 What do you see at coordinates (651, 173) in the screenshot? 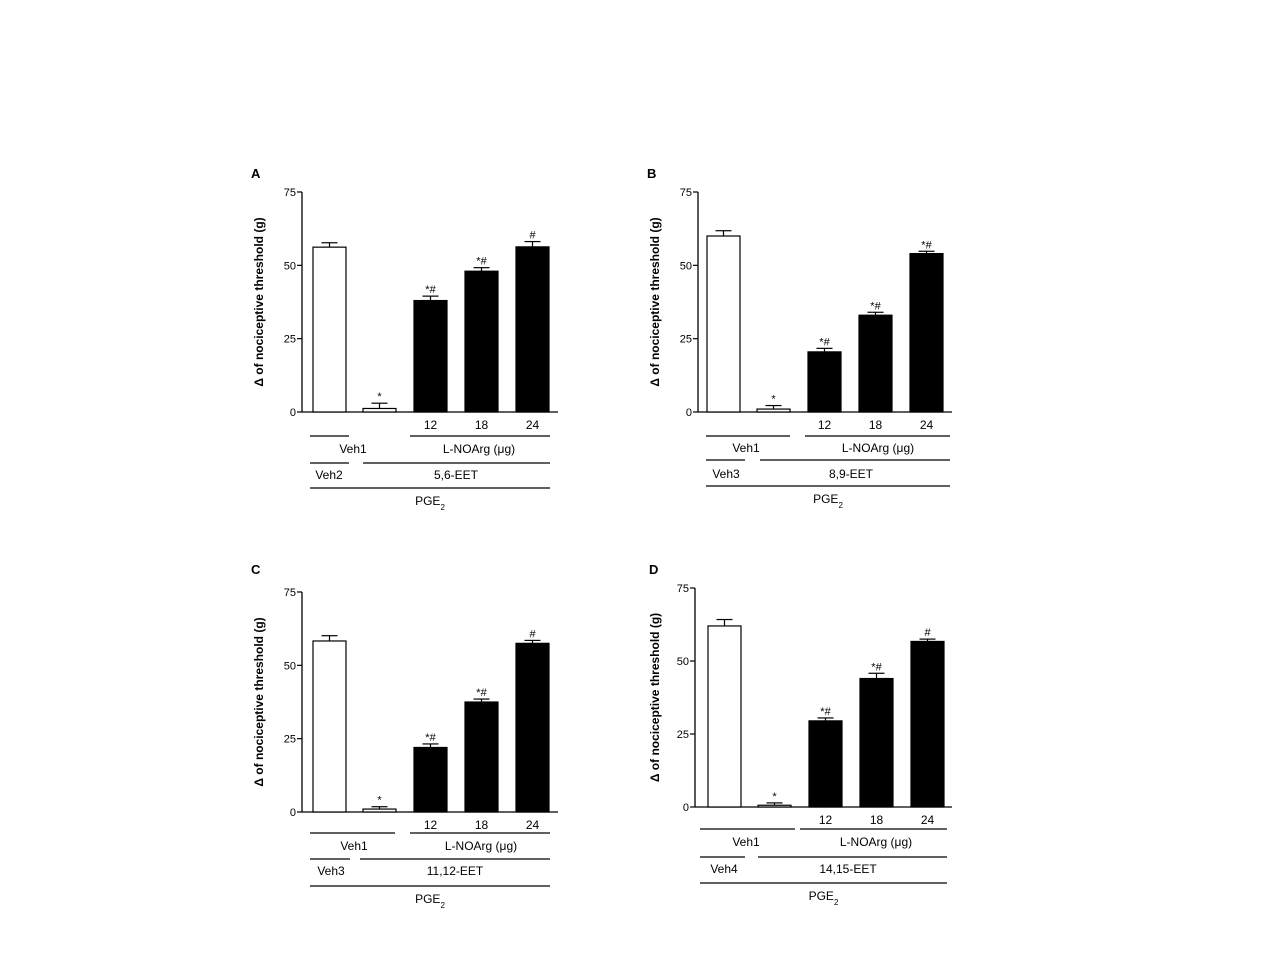
I see `panel-letter: B` at bounding box center [651, 173].